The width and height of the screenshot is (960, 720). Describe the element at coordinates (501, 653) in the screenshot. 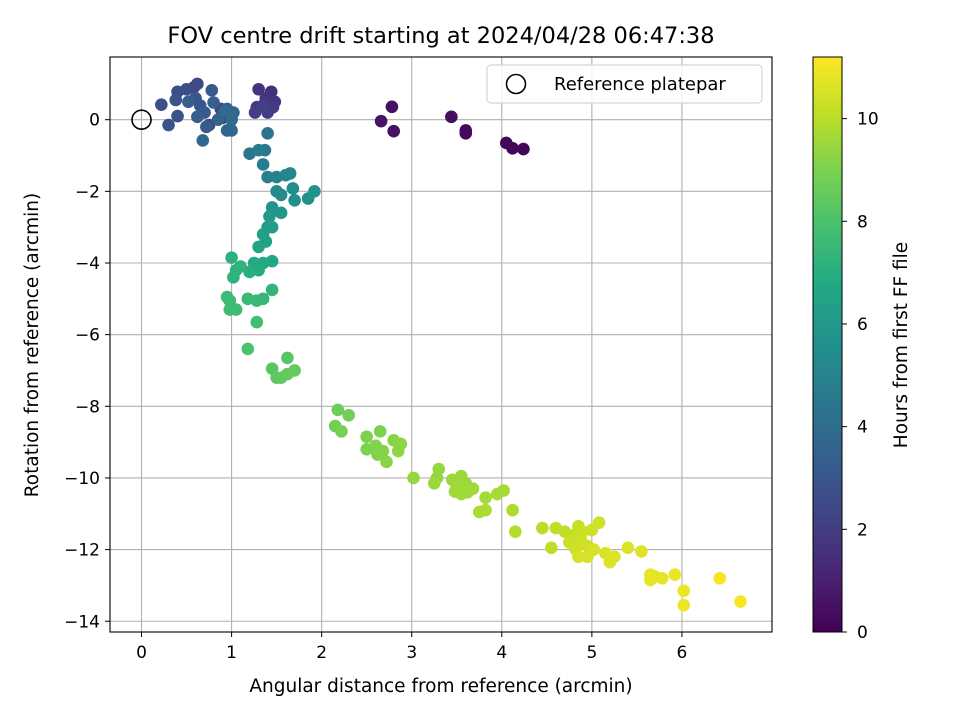

I see `x-tick-label: 4` at that location.